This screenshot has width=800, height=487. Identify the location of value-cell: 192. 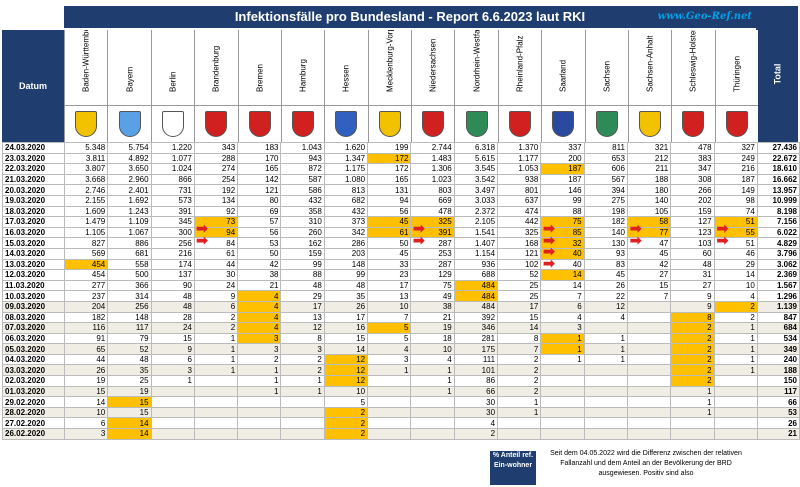
(216, 190).